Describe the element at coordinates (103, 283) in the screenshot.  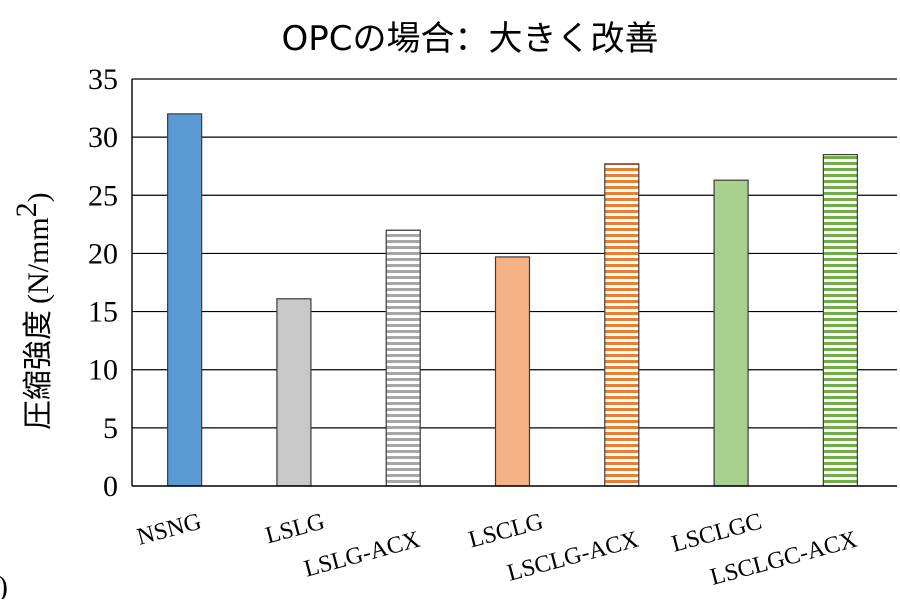
I see `y-tick-labels: 0 5 10 15 20 25 30 35` at that location.